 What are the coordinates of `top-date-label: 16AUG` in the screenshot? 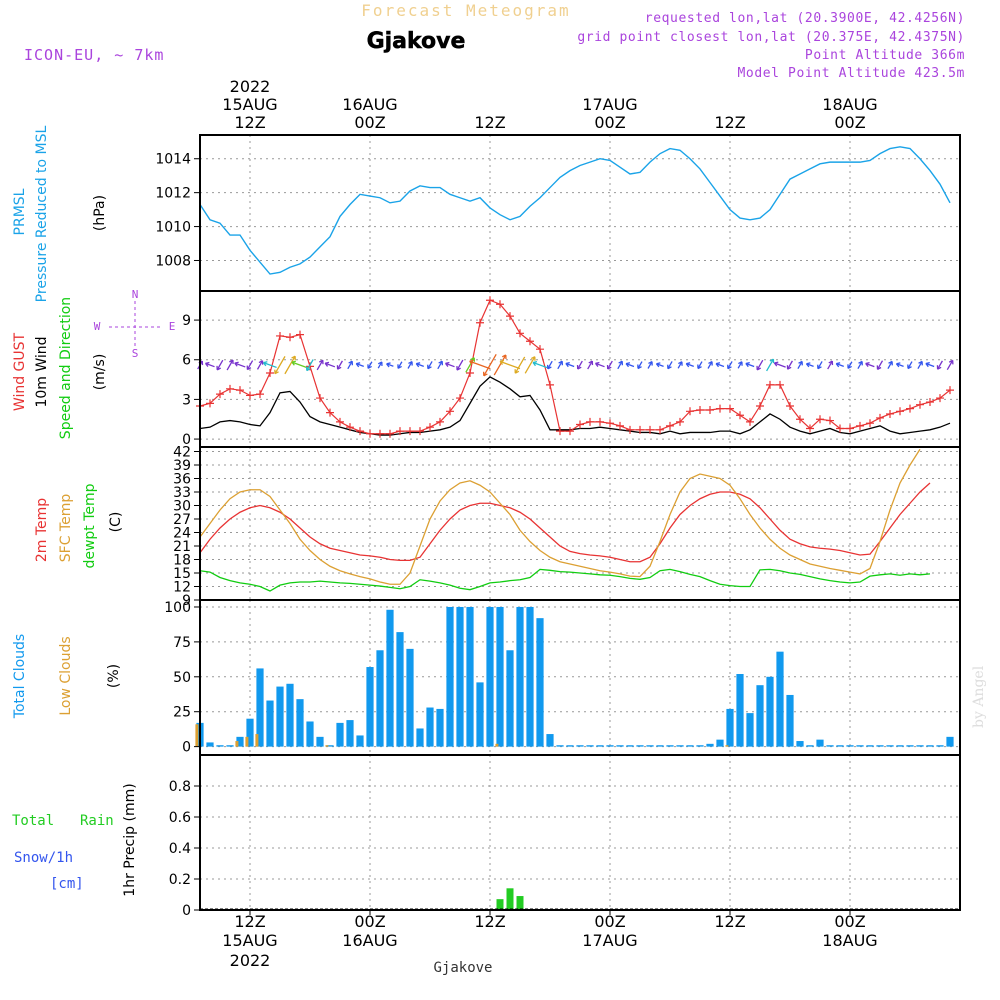 It's located at (369, 104).